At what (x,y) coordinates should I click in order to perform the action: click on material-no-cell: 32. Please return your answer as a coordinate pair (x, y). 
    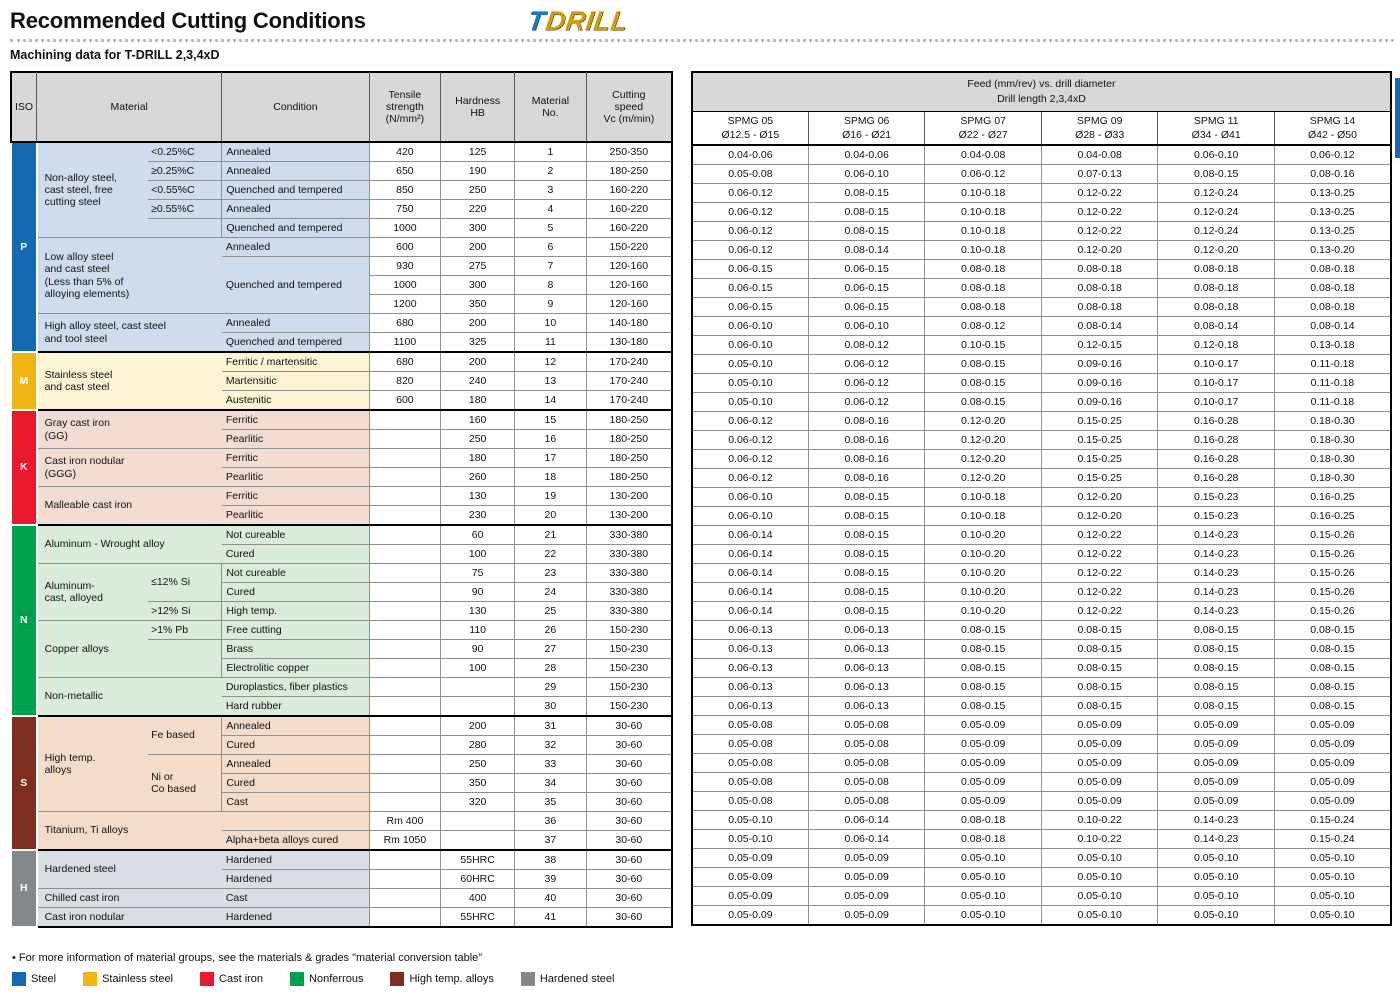
    Looking at the image, I should click on (550, 745).